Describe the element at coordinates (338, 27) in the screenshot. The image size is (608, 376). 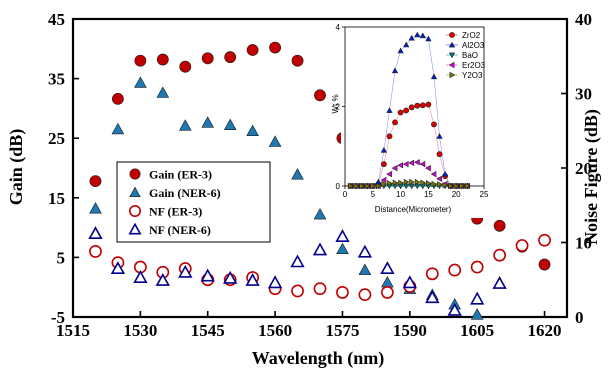
I see `inset-y-tick-label: 4` at that location.